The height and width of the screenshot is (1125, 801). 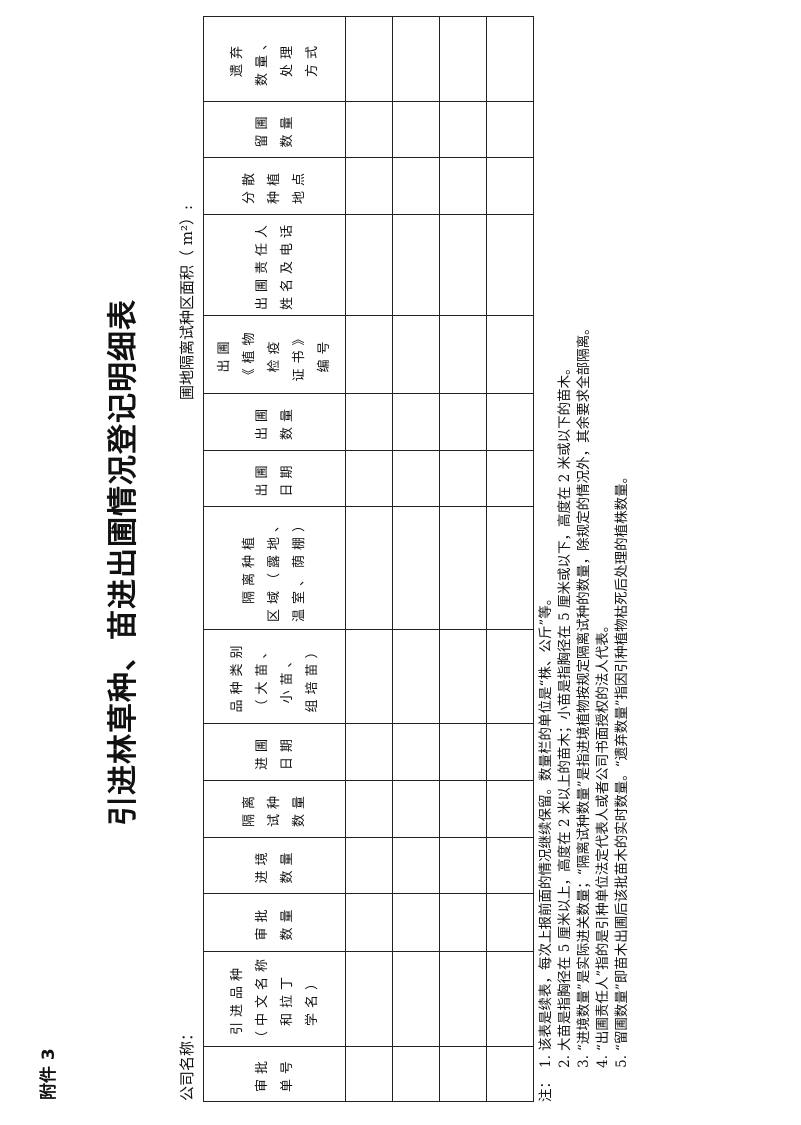 I want to click on column-header: 遗弃 数量、 处理 方式, so click(x=274, y=59).